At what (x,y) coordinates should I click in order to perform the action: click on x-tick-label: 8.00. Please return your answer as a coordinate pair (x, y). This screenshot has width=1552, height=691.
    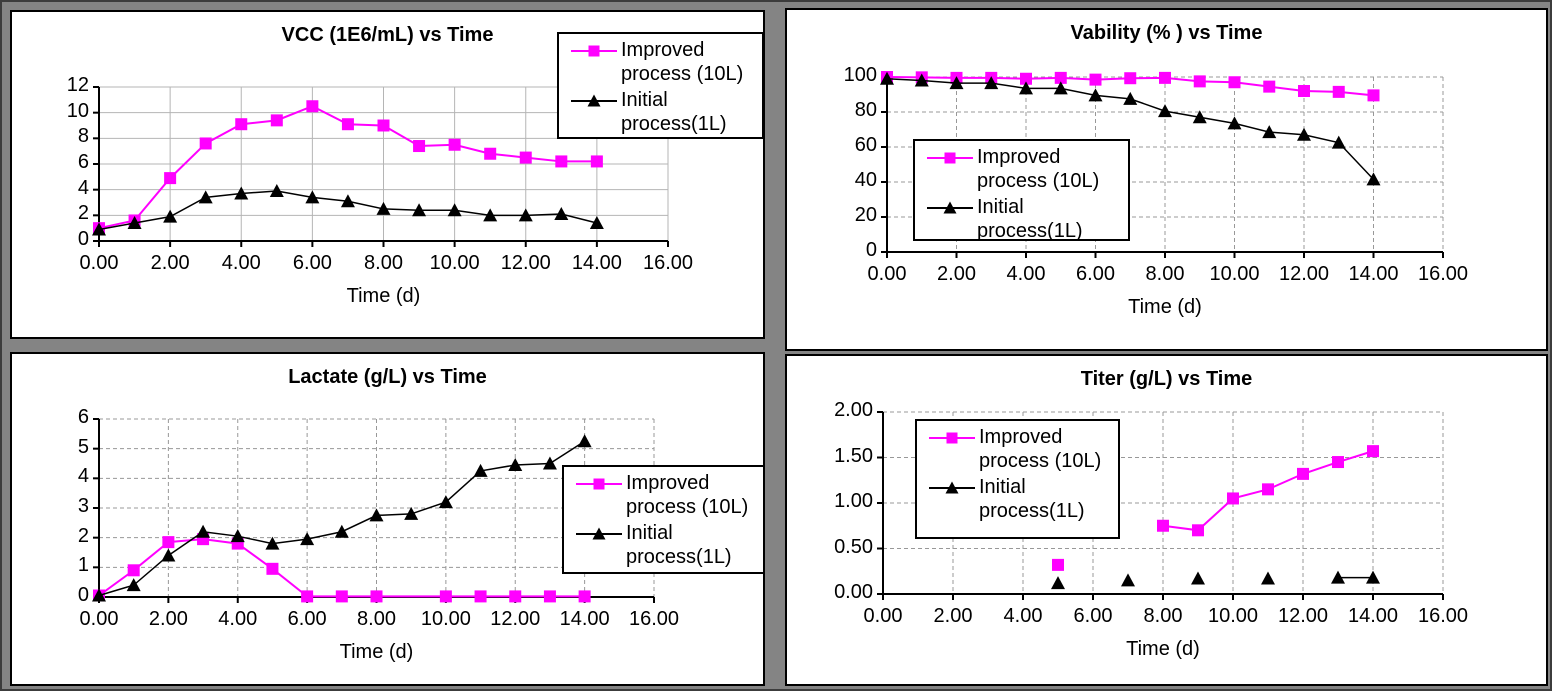
    Looking at the image, I should click on (383, 263).